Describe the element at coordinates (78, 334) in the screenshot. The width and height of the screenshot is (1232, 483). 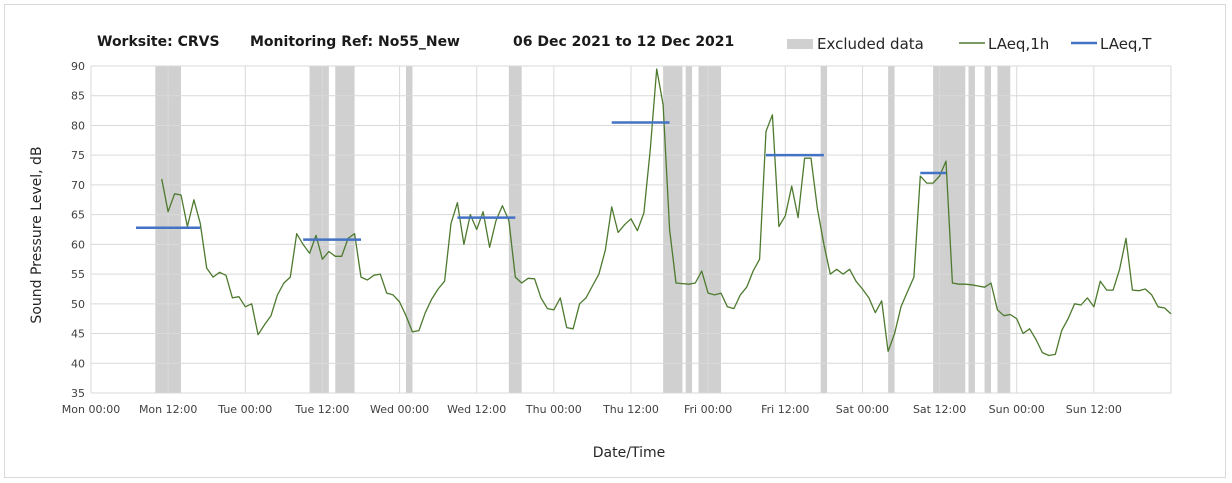
I see `y-tick-label: 45` at that location.